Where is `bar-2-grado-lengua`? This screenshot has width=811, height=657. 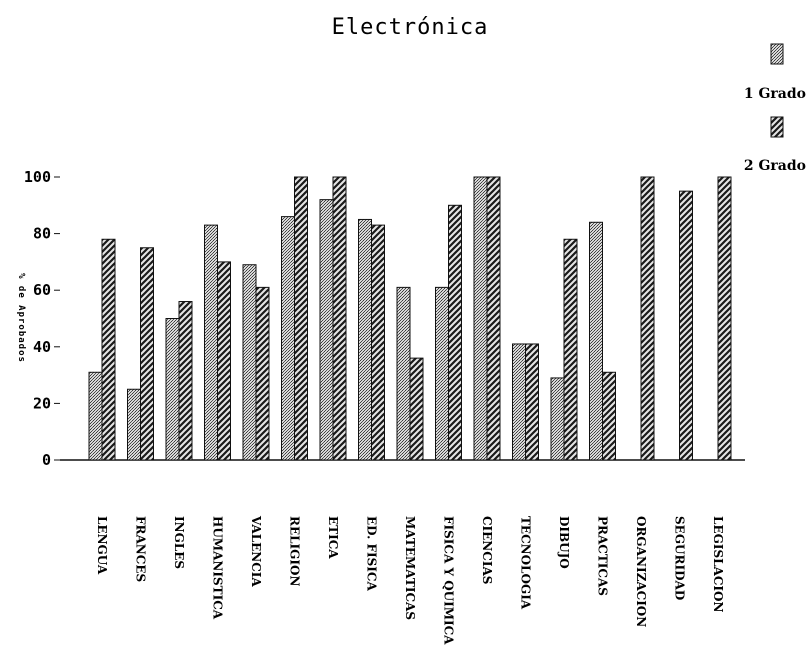 bar-2-grado-lengua is located at coordinates (108, 349).